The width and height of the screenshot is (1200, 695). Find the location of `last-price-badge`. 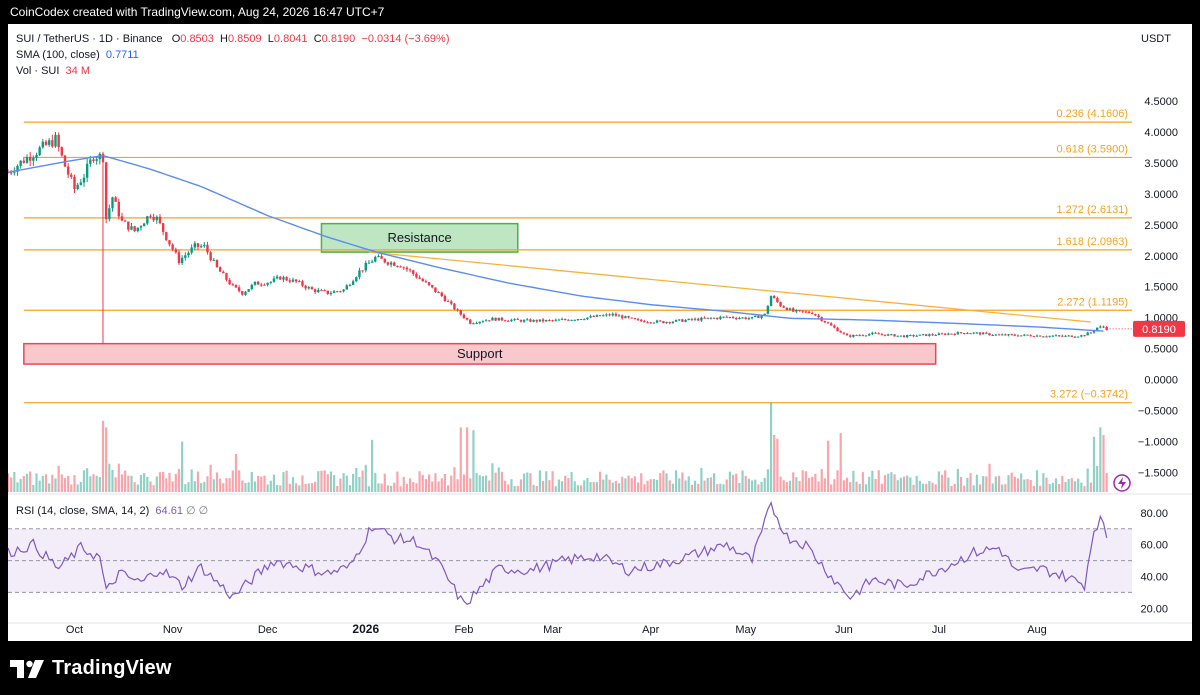

last-price-badge is located at coordinates (1159, 328).